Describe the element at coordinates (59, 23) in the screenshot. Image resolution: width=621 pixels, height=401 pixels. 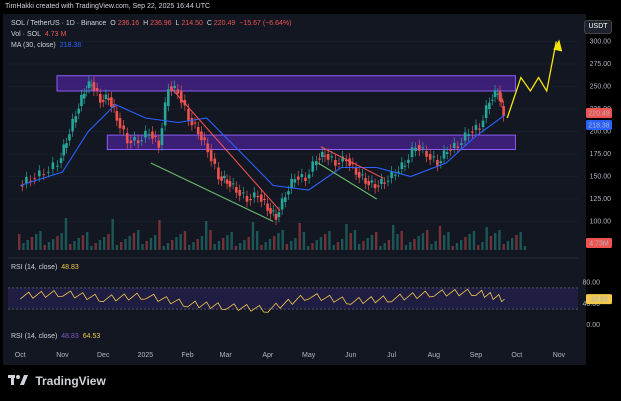
I see `symbol-label: SOL / TetherUS · 1D · Binance` at that location.